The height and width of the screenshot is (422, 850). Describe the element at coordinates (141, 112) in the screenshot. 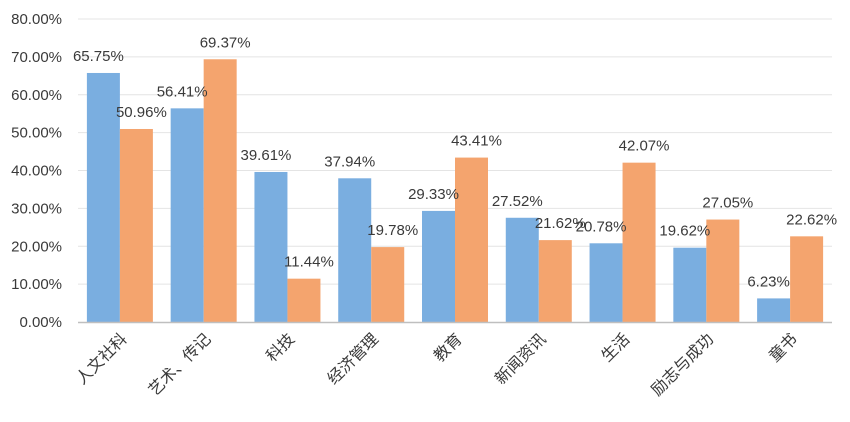

I see `data-label: 50.96%` at that location.